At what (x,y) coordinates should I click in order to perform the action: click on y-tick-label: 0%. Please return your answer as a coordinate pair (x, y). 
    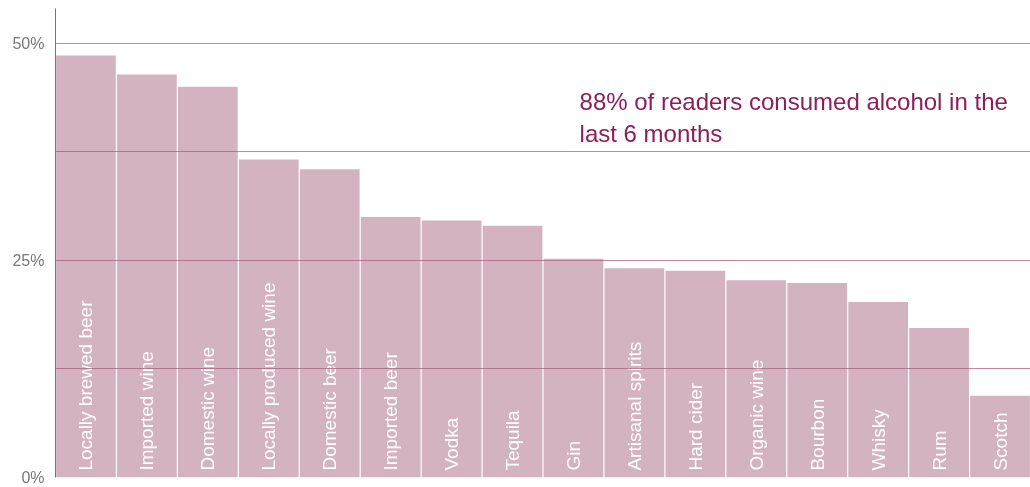
    Looking at the image, I should click on (33, 477).